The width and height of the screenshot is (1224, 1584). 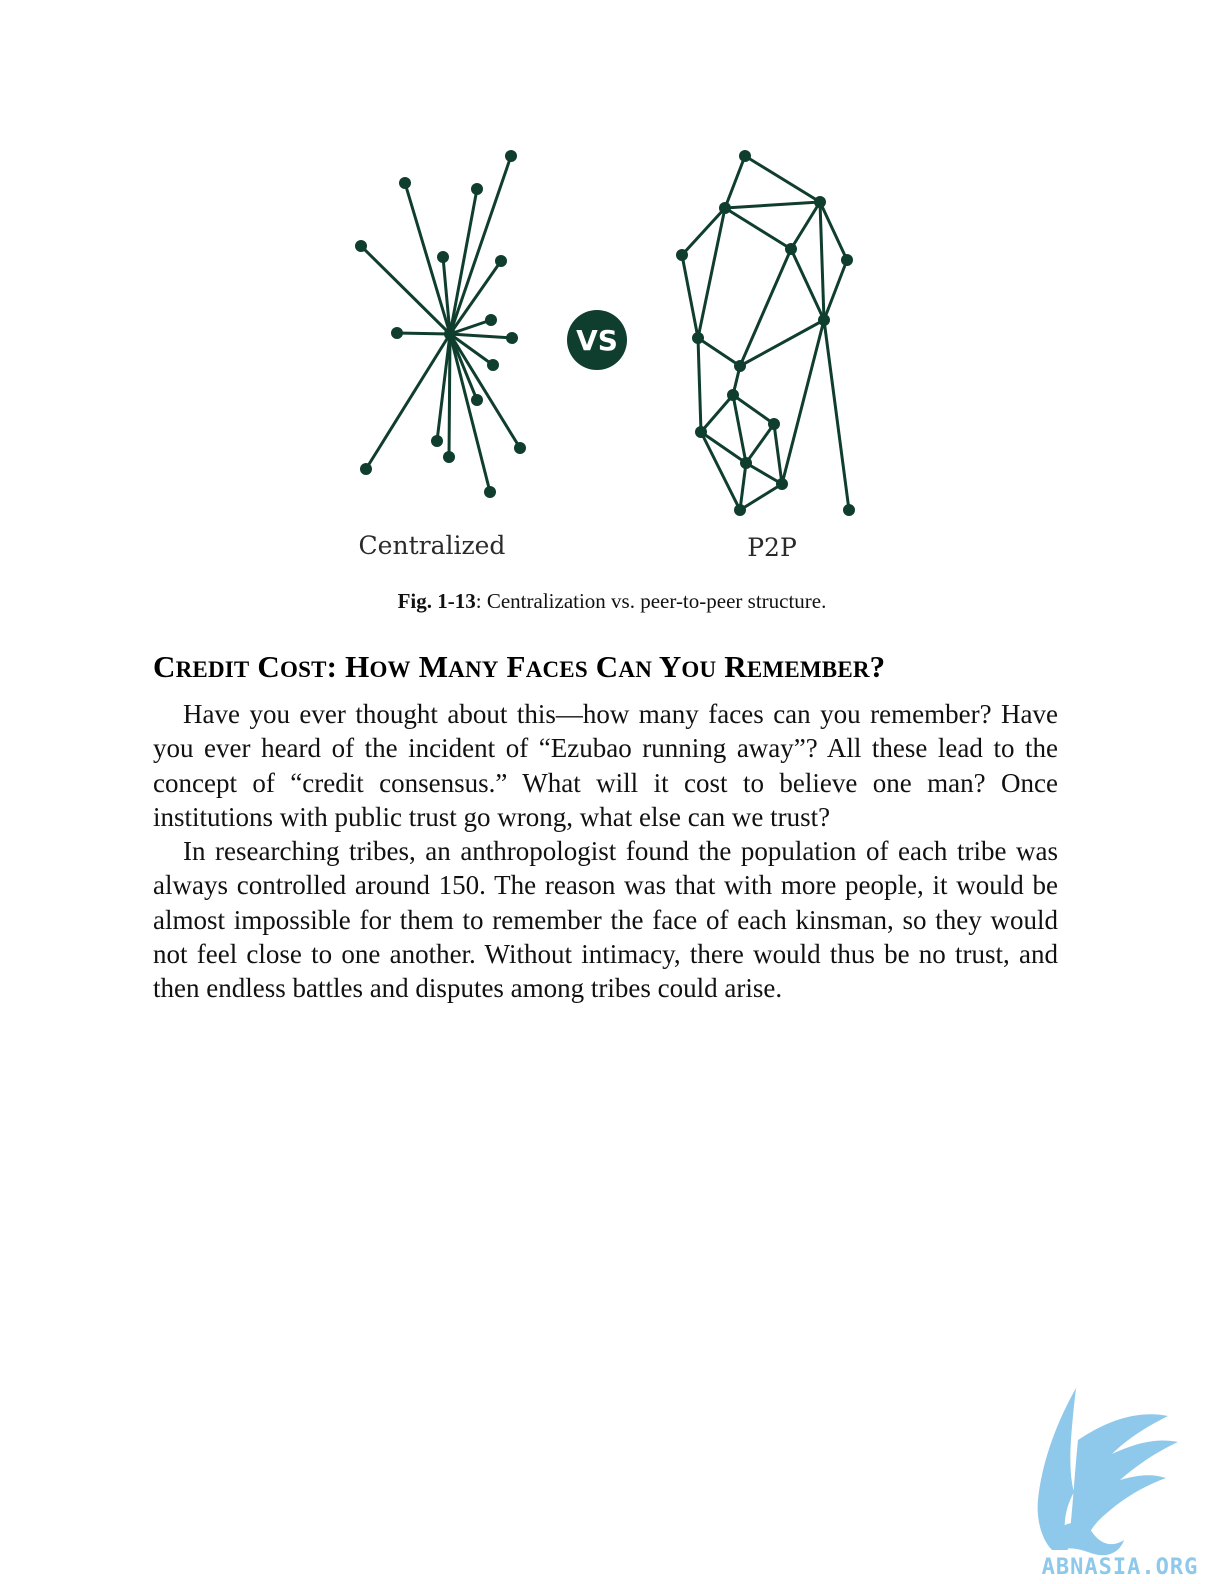 What do you see at coordinates (635, 669) in the screenshot?
I see `heading-rest: AN` at bounding box center [635, 669].